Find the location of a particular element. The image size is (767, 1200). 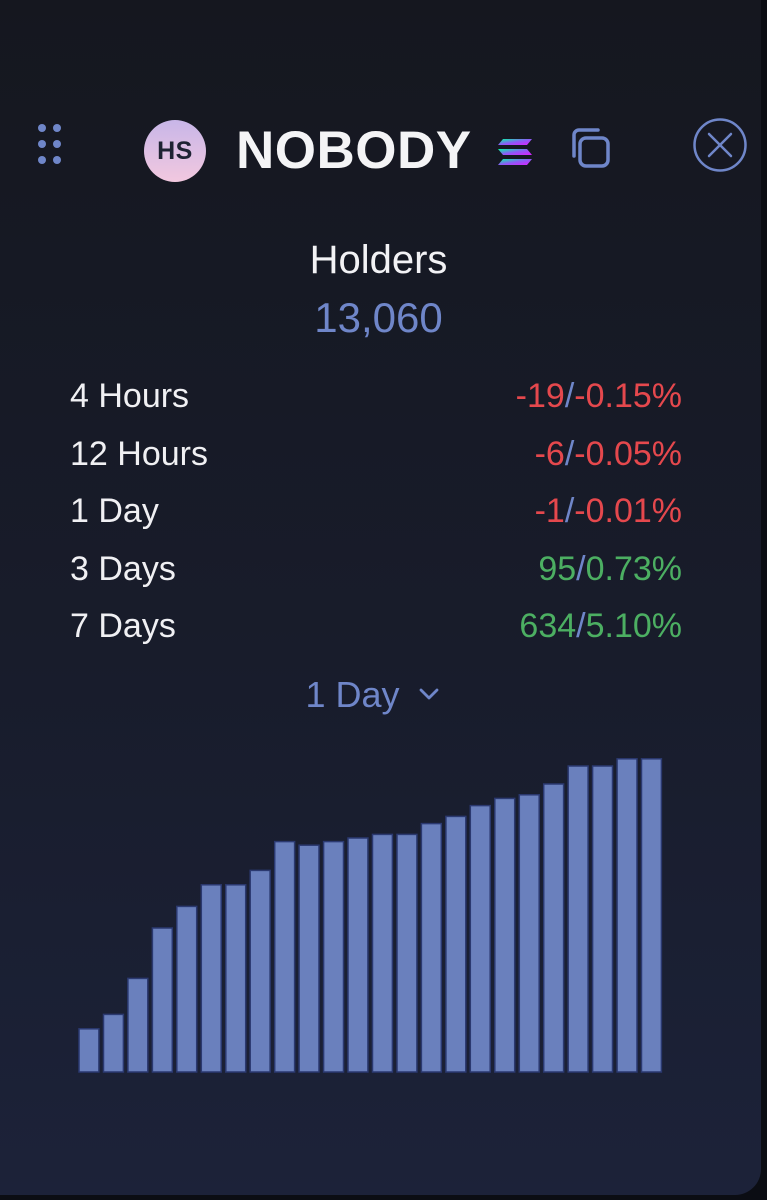

stat-value: -1/-0.01% is located at coordinates (608, 511).